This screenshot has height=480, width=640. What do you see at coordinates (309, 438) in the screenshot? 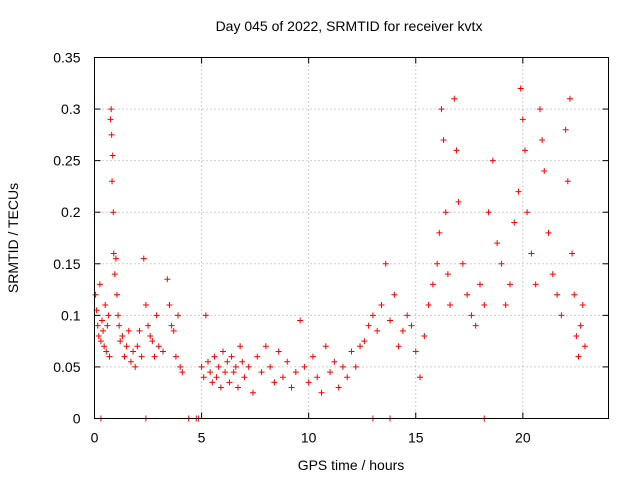
I see `x-tick-label: 10` at bounding box center [309, 438].